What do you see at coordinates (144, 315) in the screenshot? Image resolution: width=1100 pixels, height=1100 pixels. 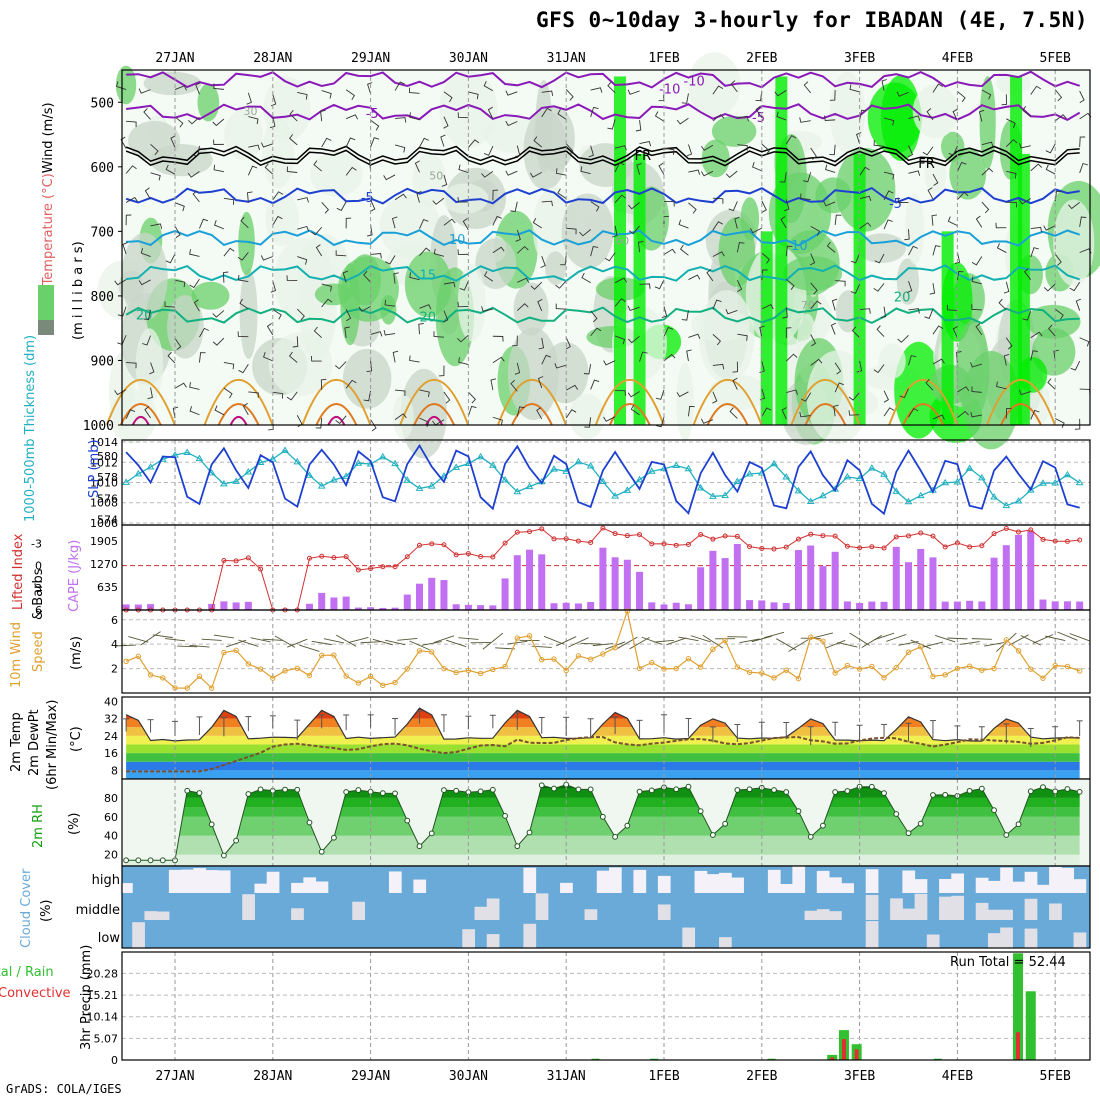 I see `isotherm-label: 20` at bounding box center [144, 315].